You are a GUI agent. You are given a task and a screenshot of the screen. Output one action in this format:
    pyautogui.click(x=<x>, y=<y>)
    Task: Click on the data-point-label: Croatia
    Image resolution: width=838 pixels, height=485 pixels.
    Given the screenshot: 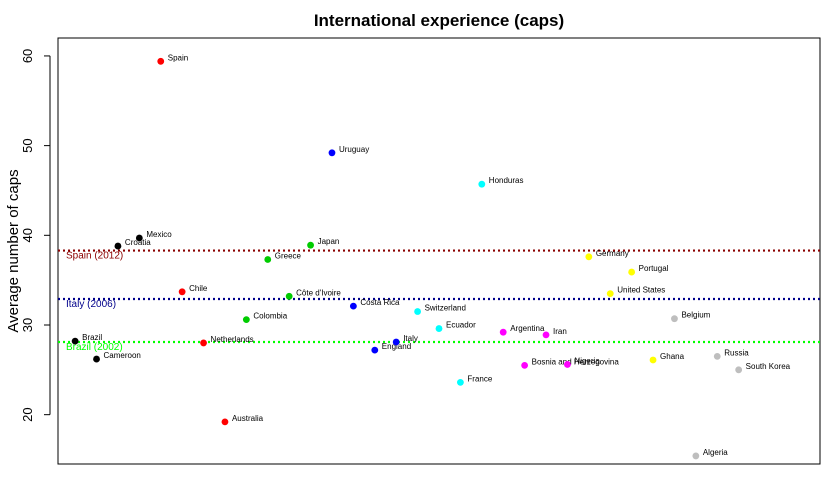 What is the action you would take?
    pyautogui.click(x=138, y=242)
    